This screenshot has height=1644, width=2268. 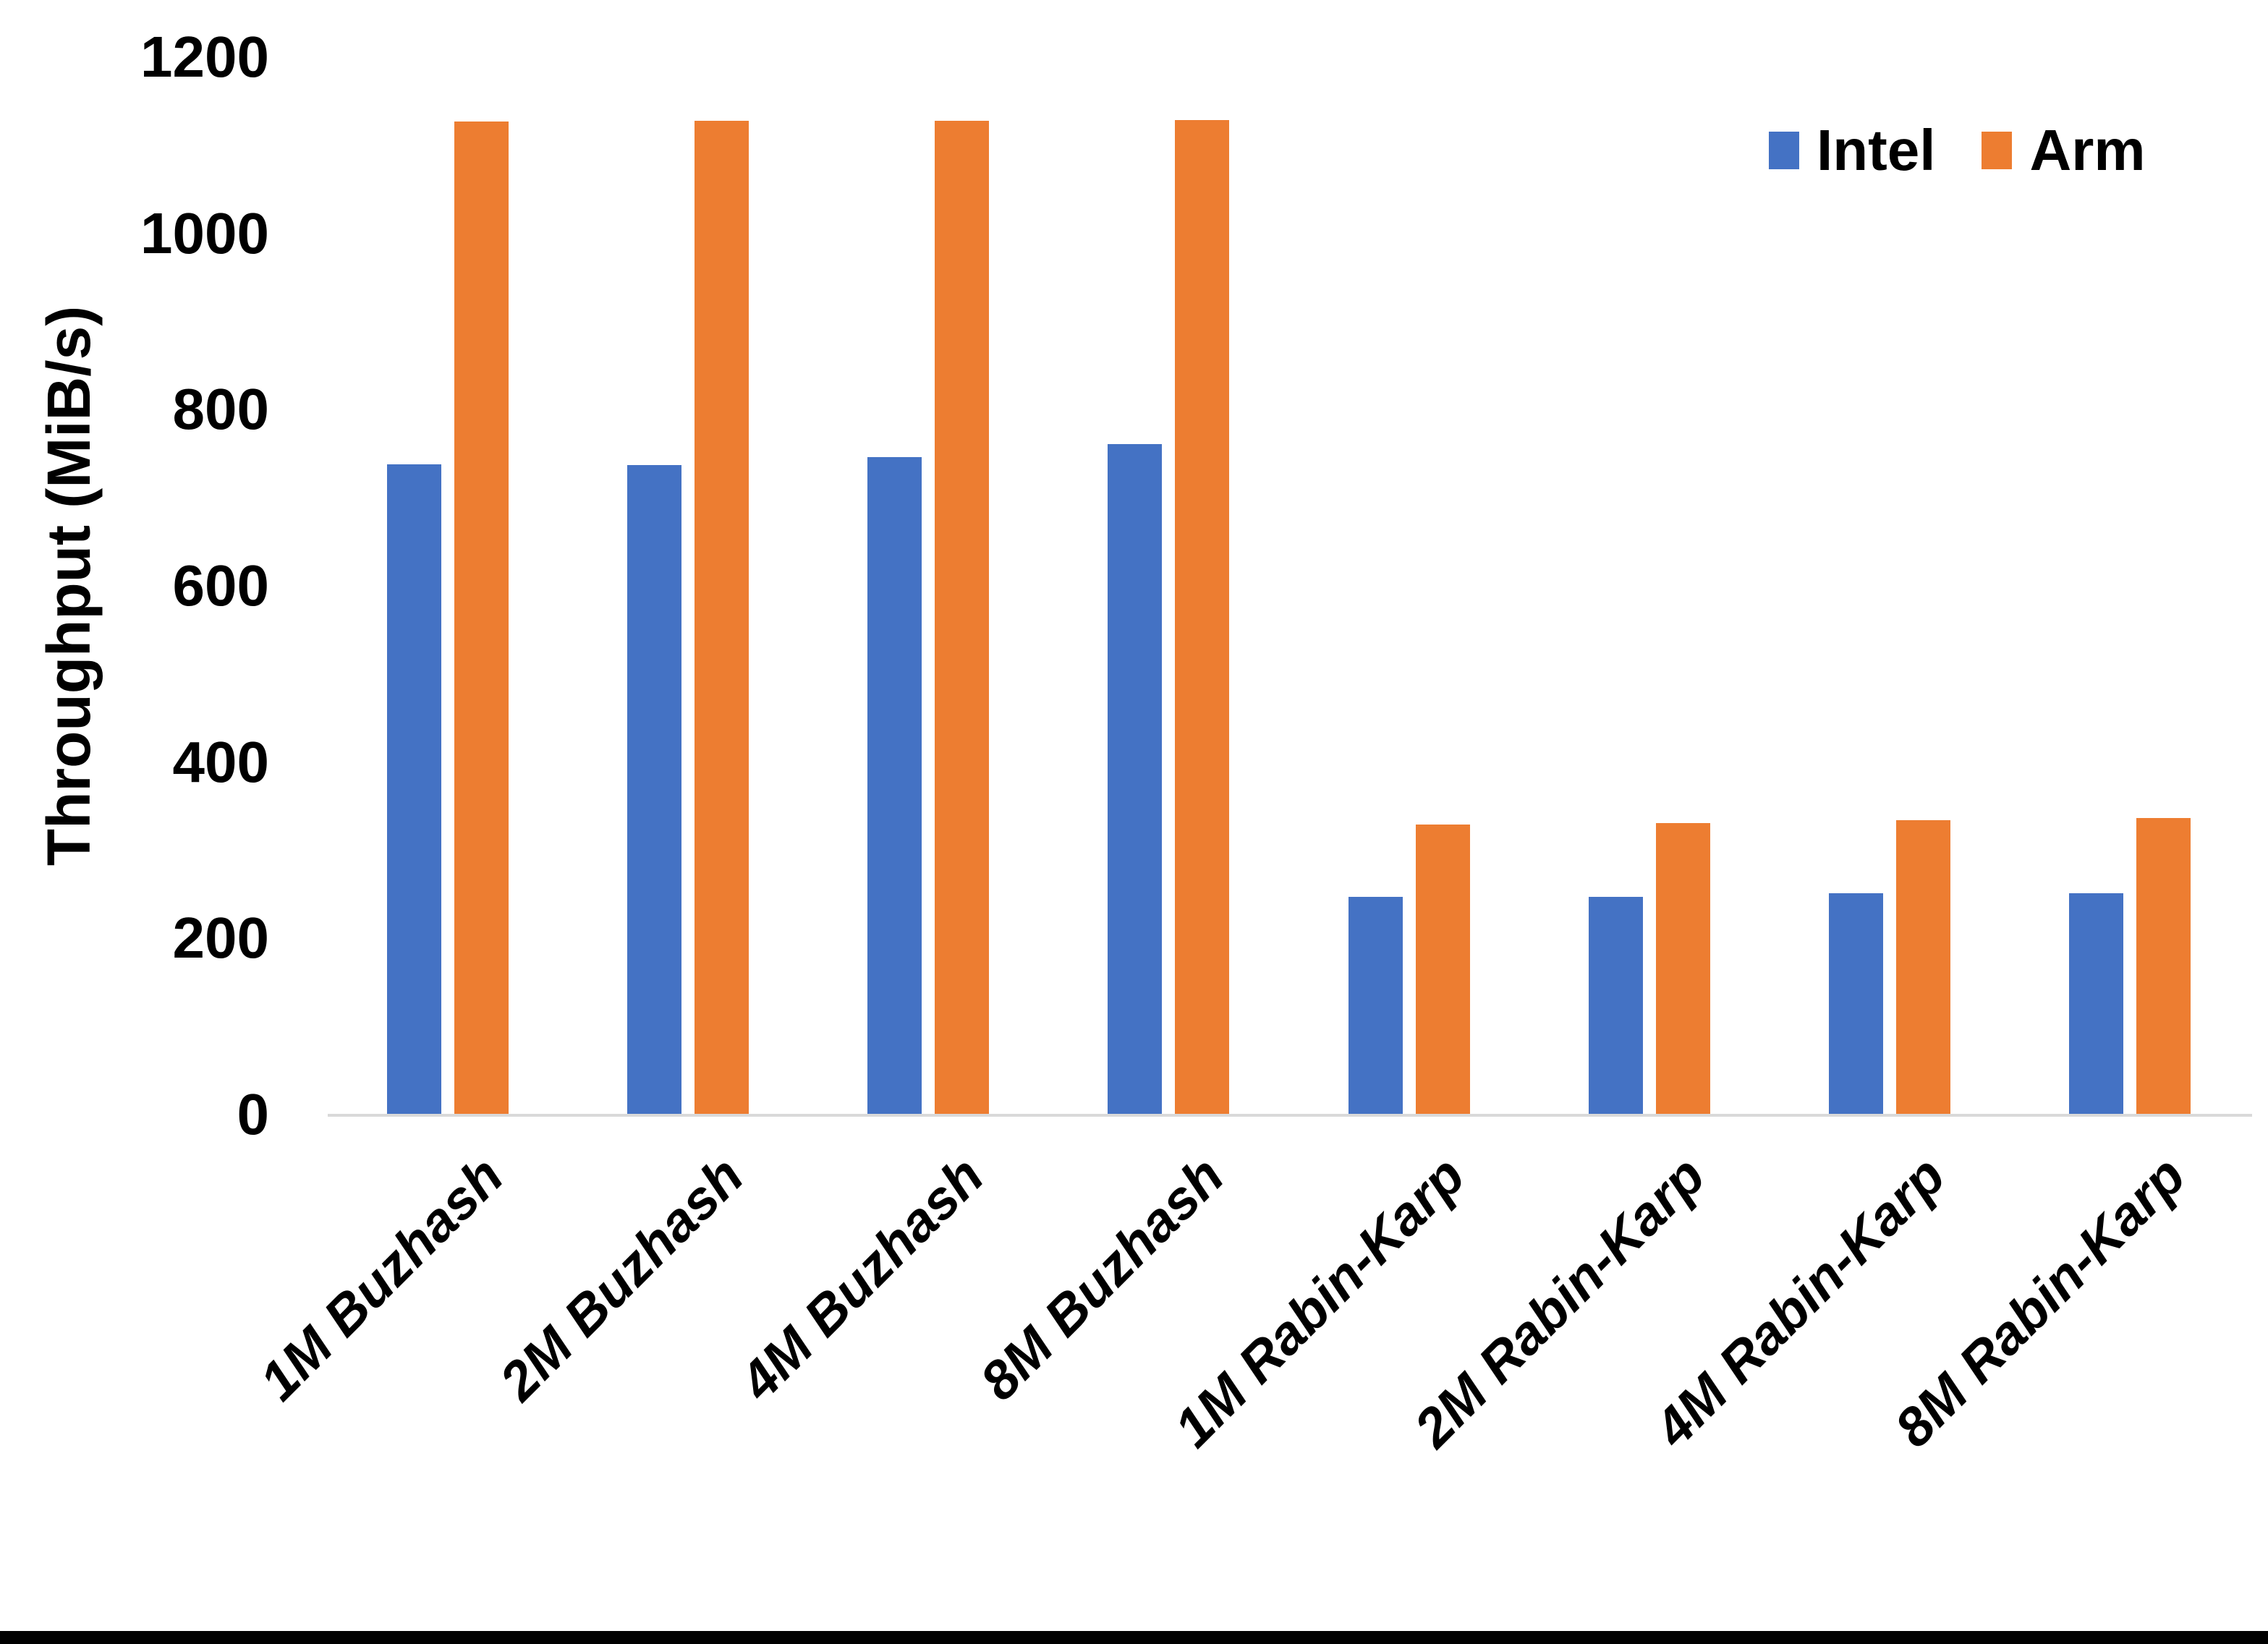 I want to click on y-tick-label-1000: 1000, so click(x=204, y=232).